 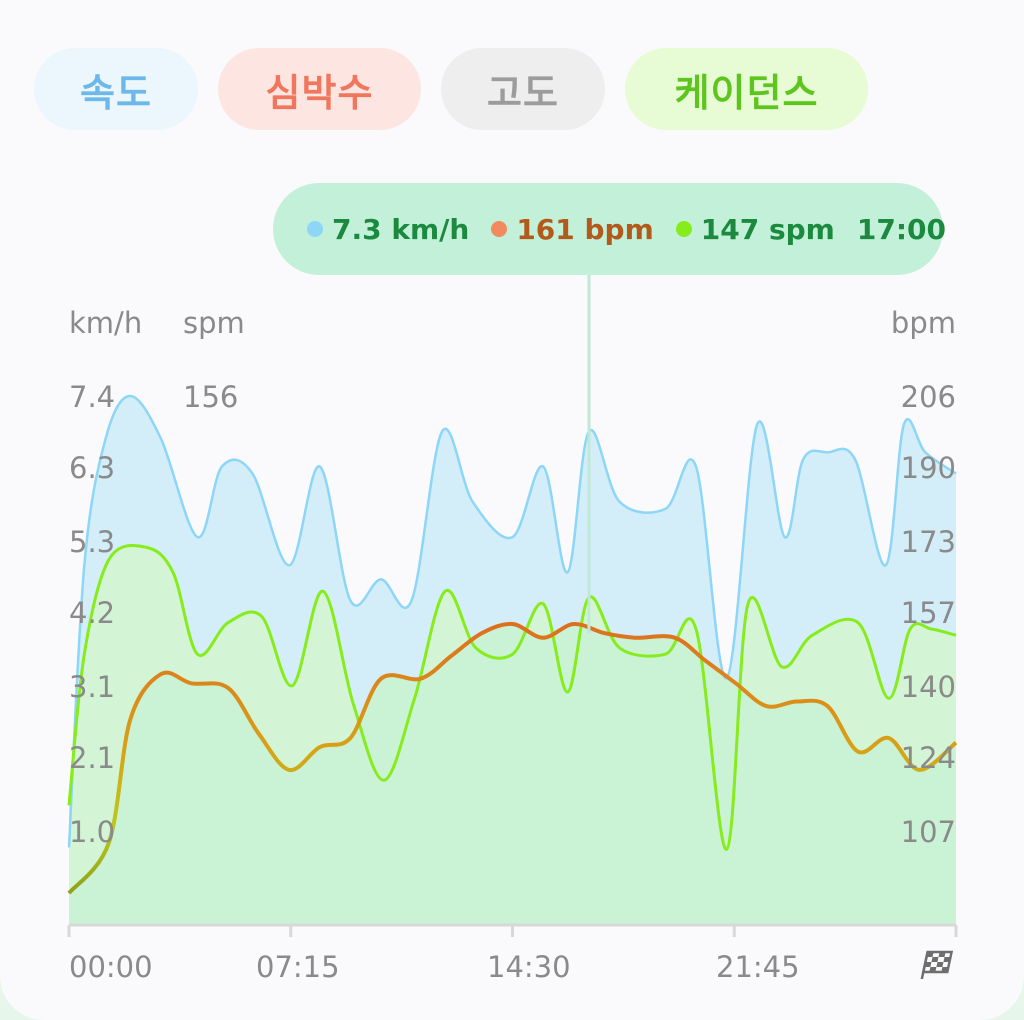 I want to click on tooltip-speed-item: 7.3 km/h, so click(x=388, y=229).